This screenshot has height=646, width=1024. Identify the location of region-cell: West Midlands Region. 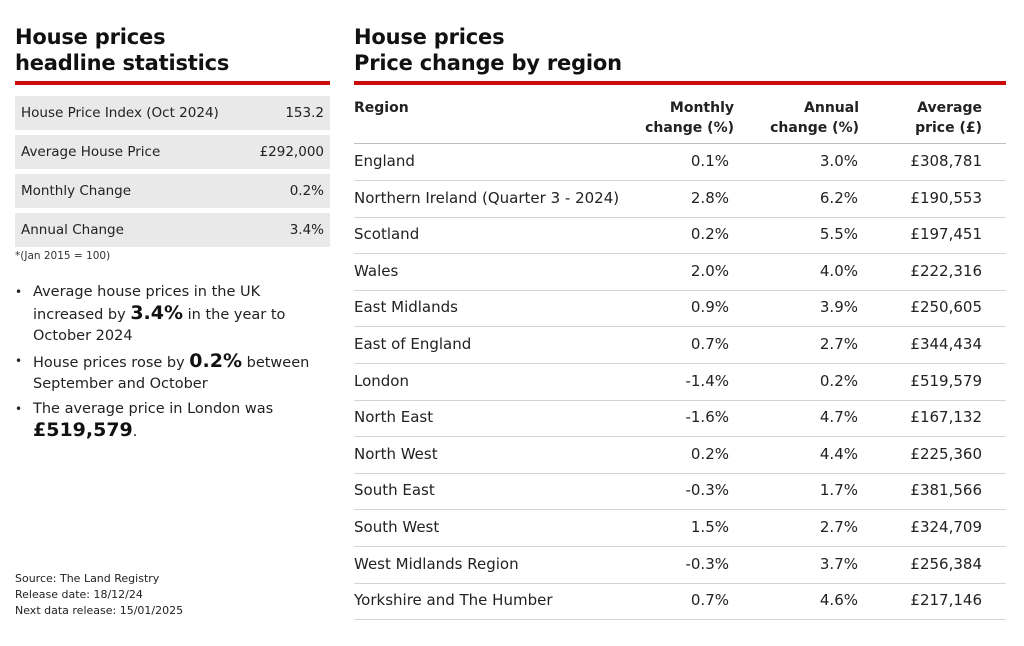
(436, 563).